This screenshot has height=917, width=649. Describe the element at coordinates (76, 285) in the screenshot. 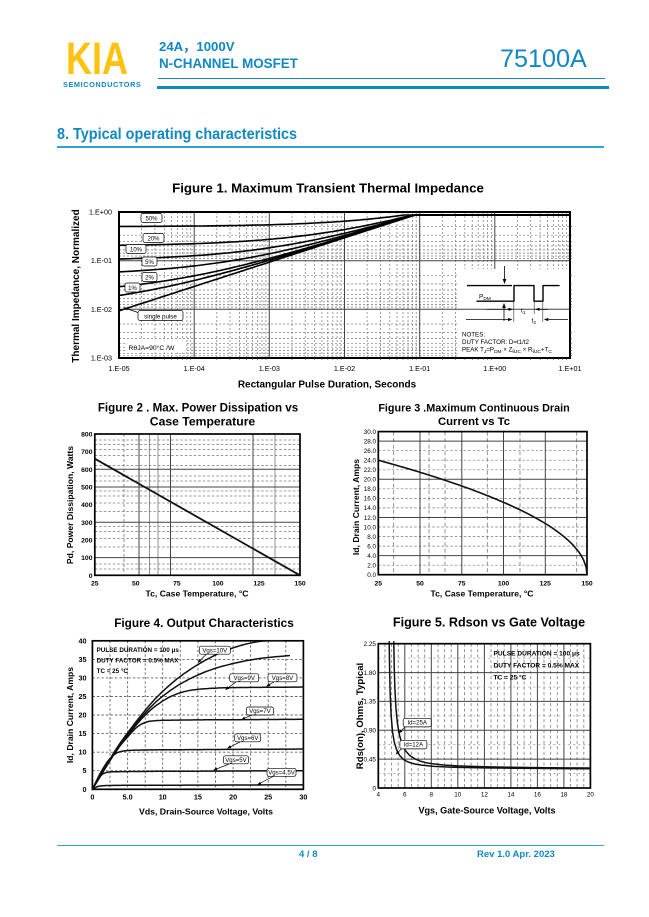

I see `svg-text: Thermal Impedance, Normalized` at that location.